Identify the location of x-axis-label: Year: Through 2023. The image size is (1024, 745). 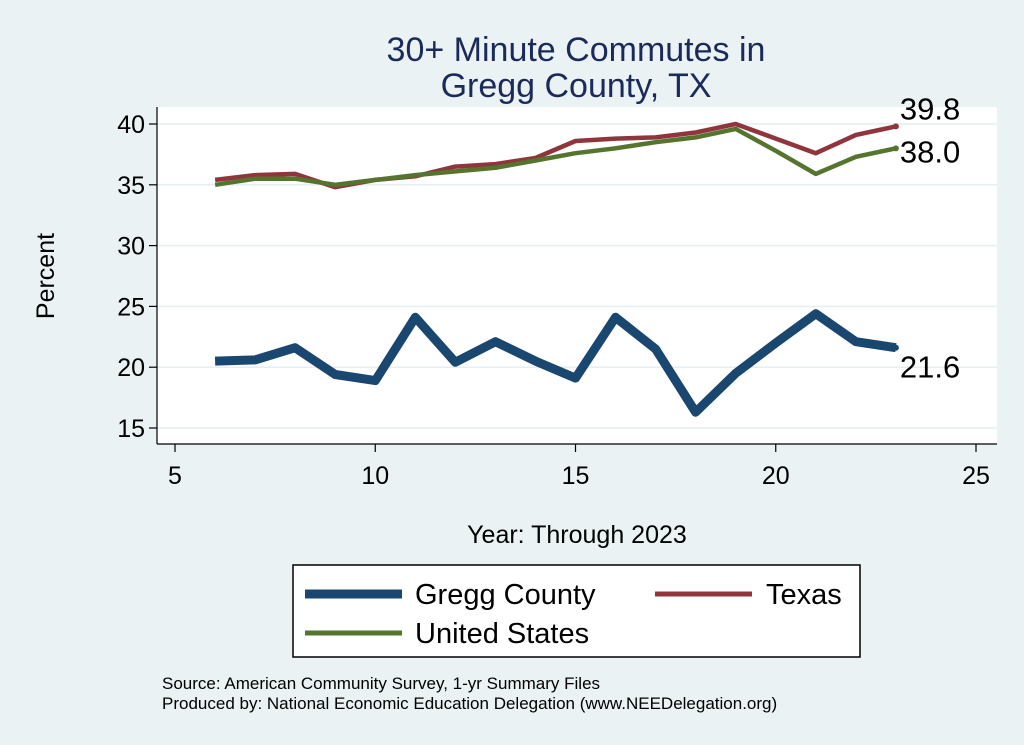
(577, 535).